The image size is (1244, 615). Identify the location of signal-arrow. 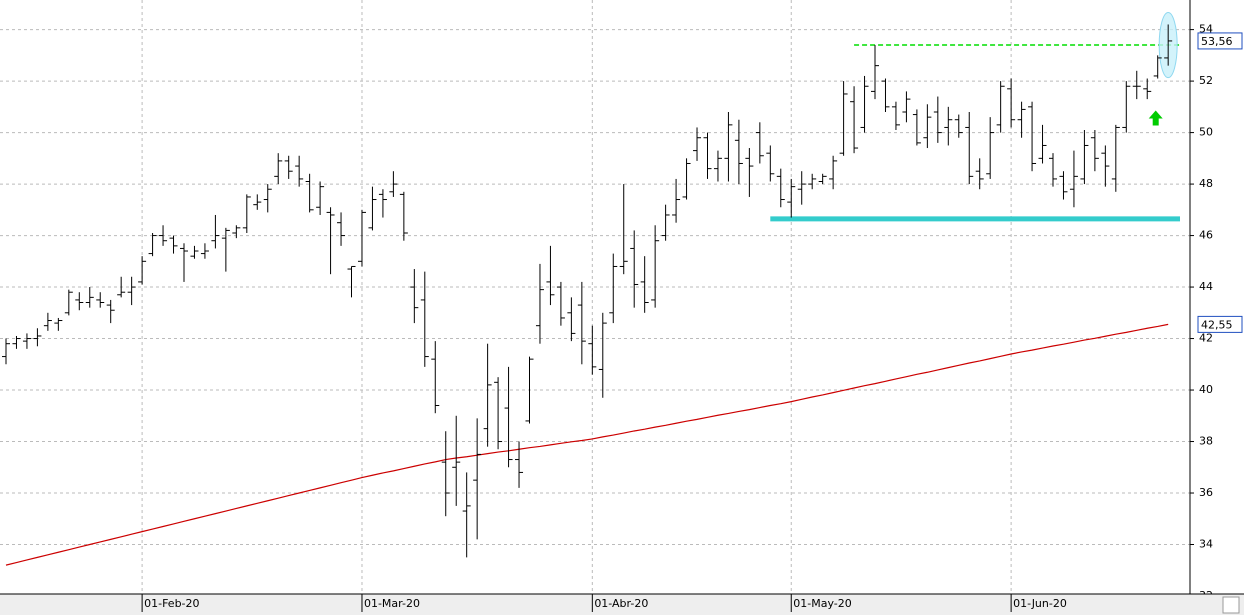
(1155, 118).